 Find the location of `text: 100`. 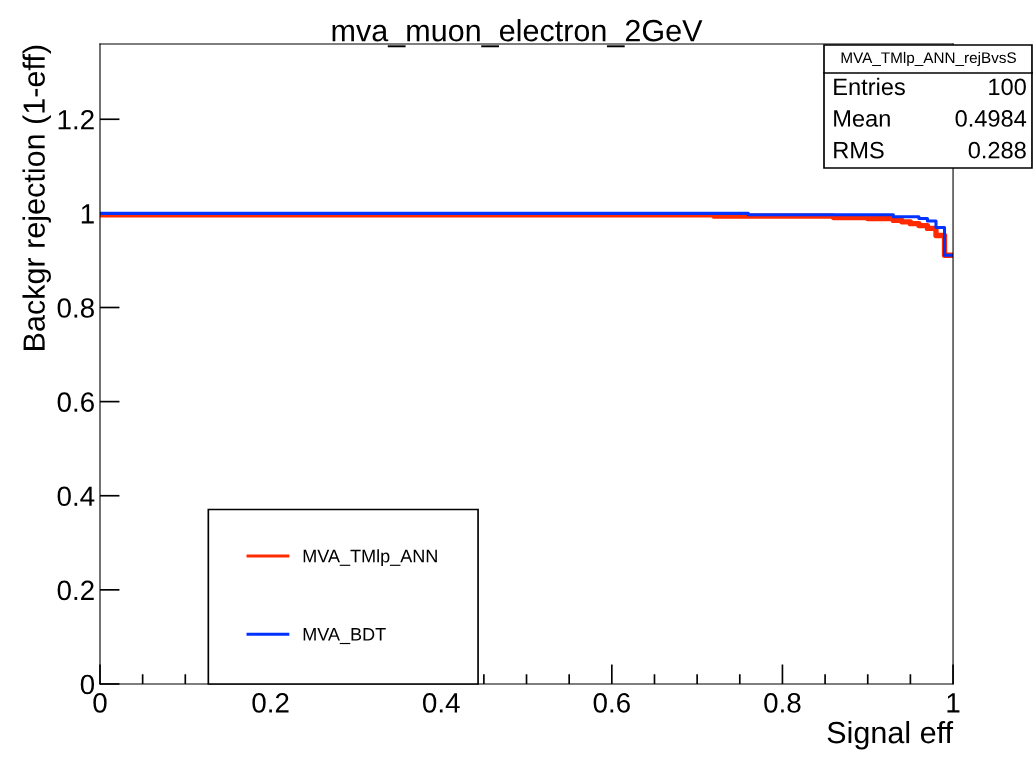

text: 100 is located at coordinates (1007, 87).